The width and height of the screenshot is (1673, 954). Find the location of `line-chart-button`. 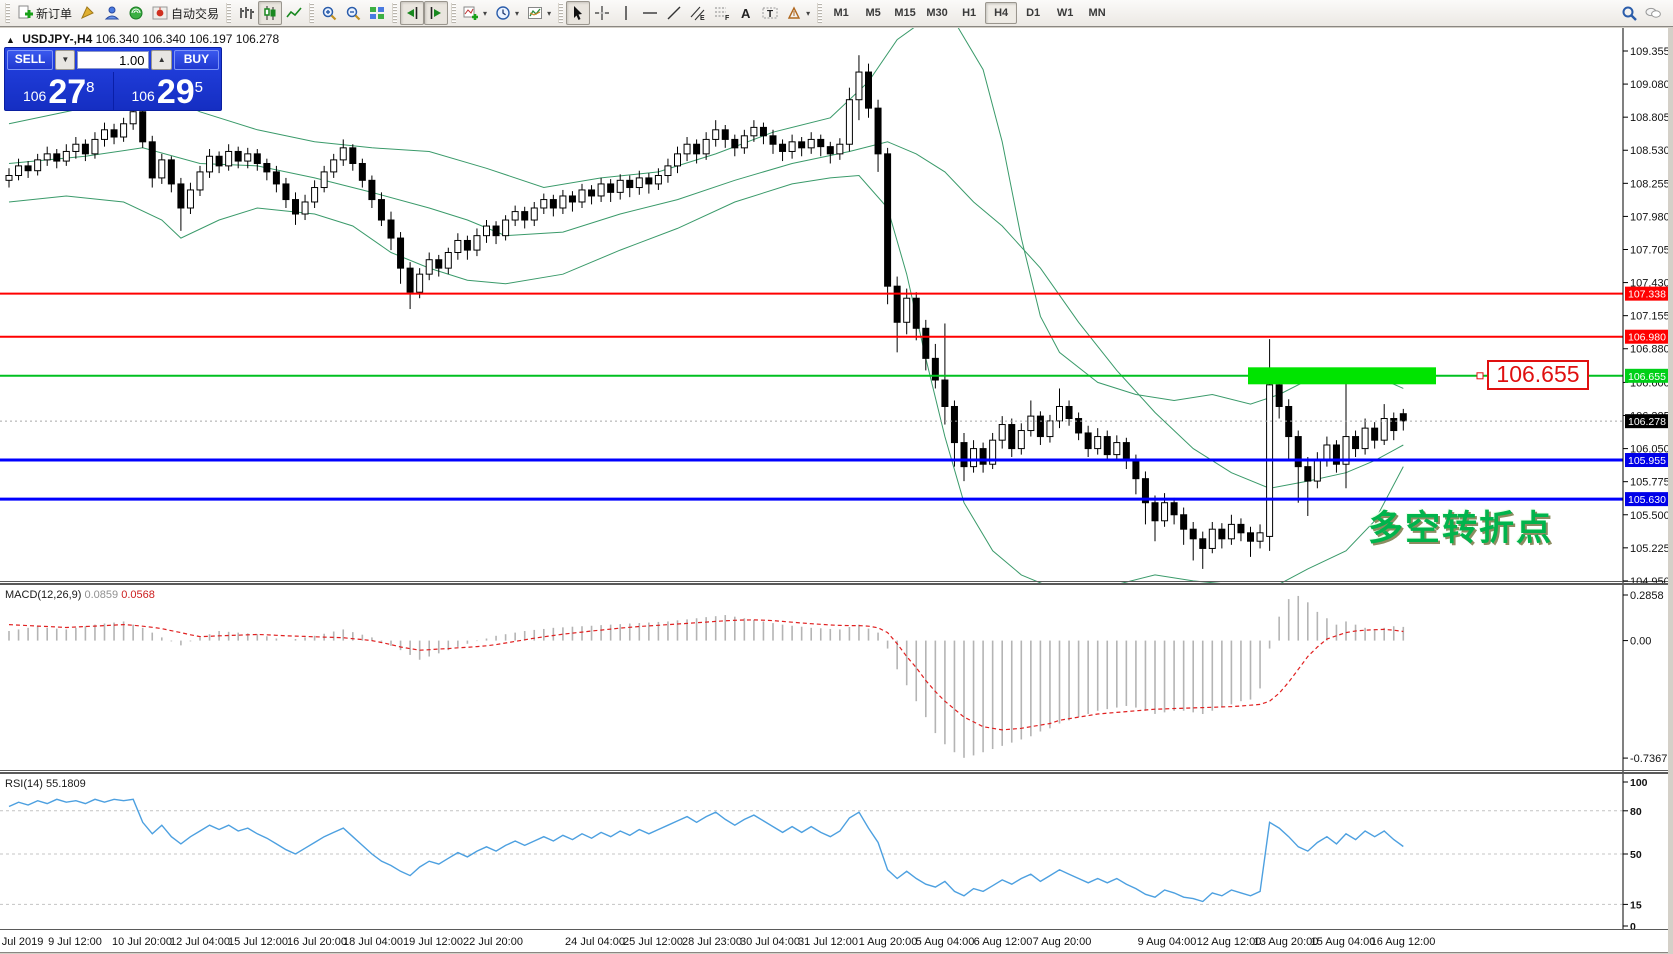

line-chart-button is located at coordinates (294, 13).